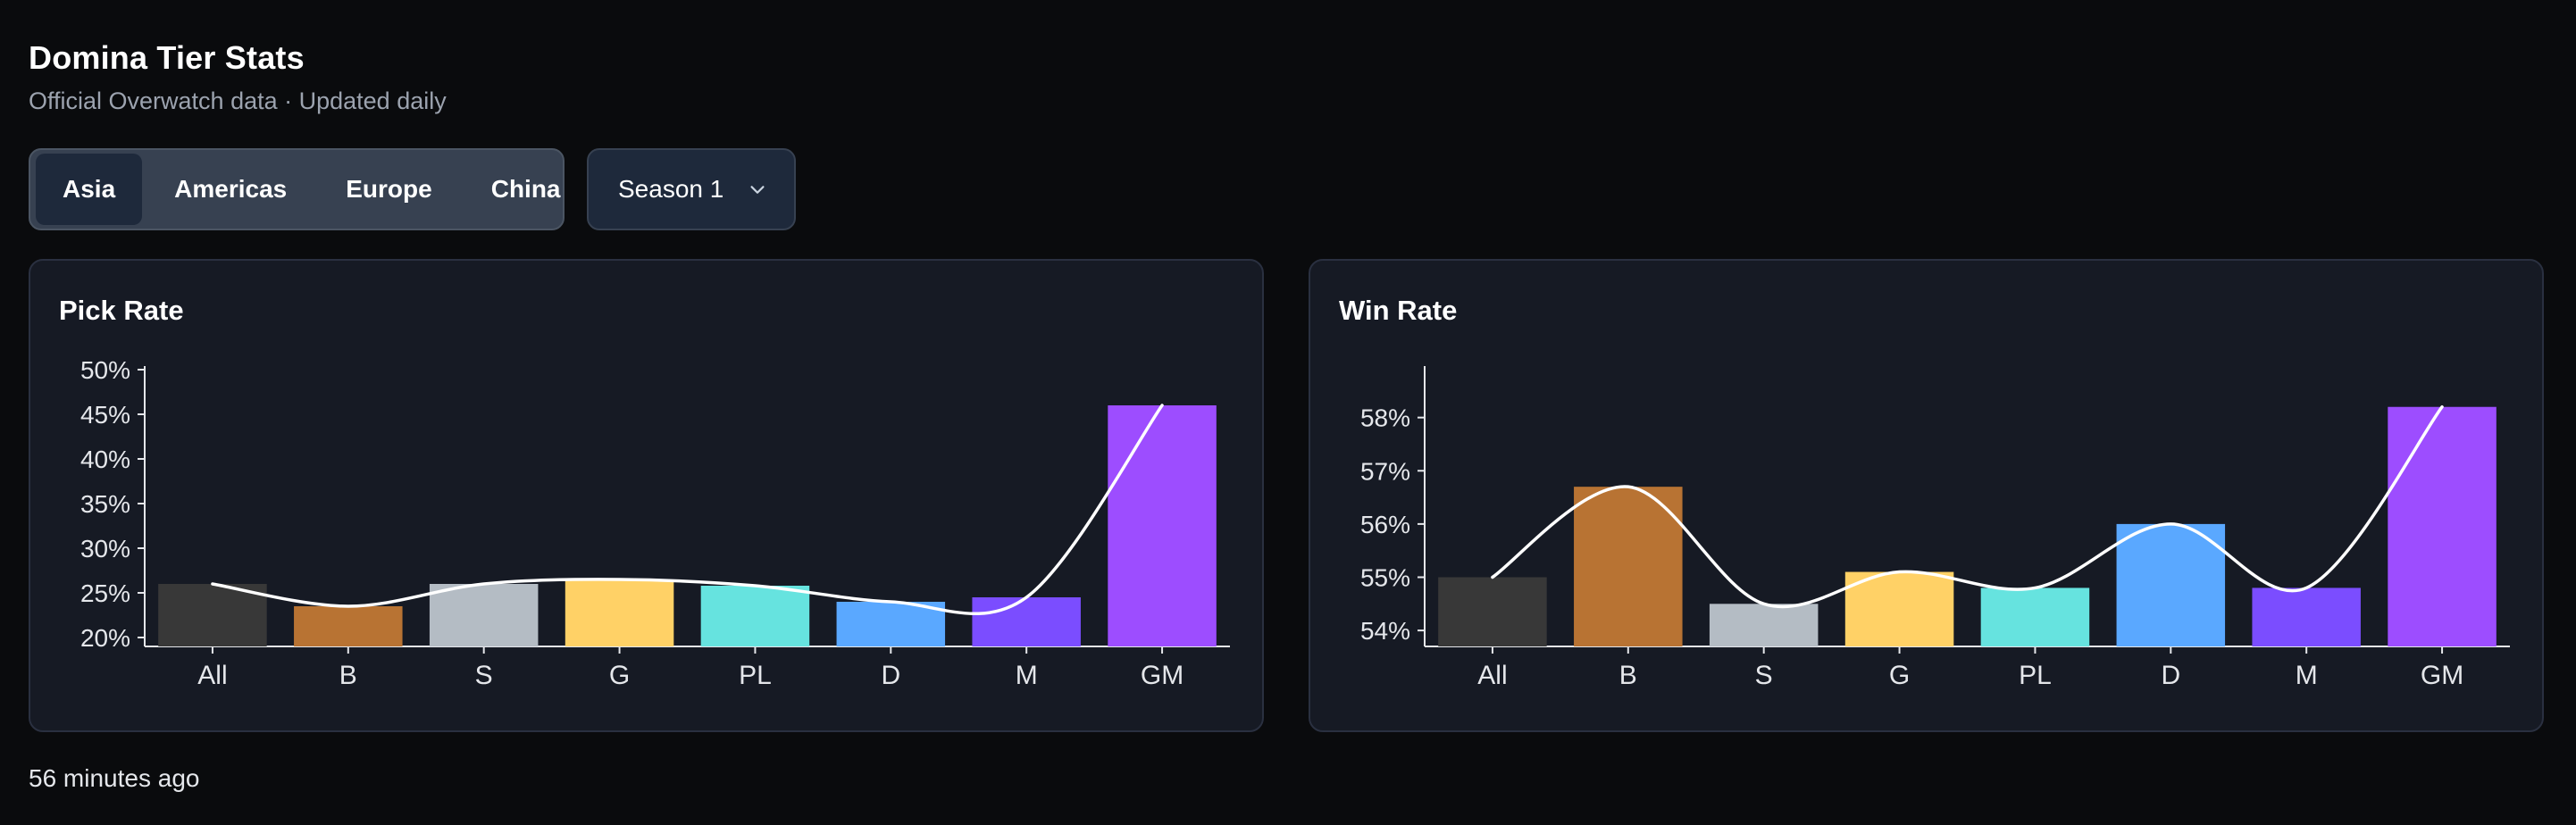  I want to click on pick-rate-y-tick-label: 25%, so click(105, 593).